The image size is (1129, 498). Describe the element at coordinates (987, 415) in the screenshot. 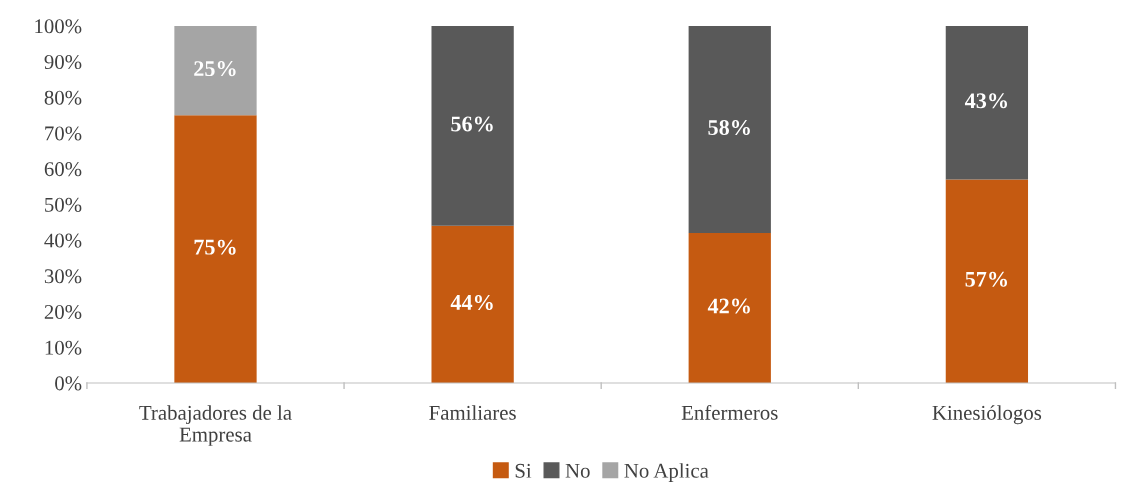

I see `x-tick-label: Kinesiólogos` at that location.